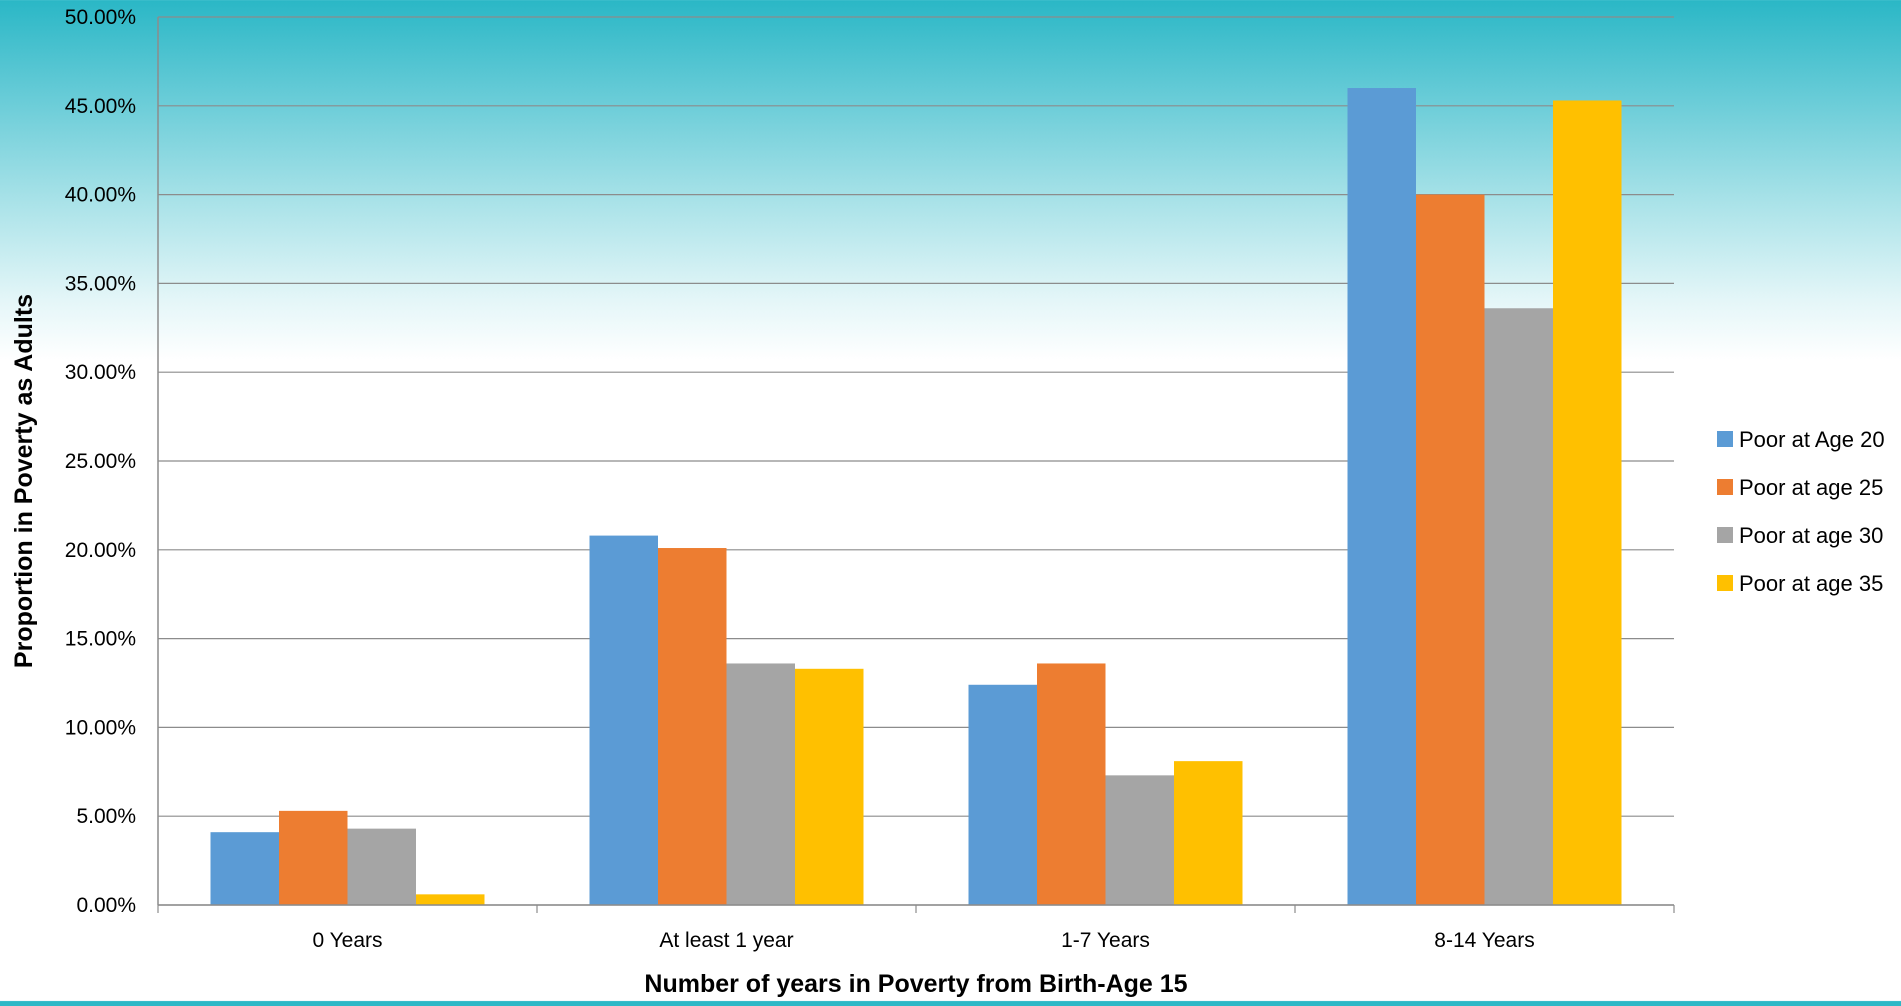  What do you see at coordinates (106, 816) in the screenshot?
I see `y-tick-label: 5.00%` at bounding box center [106, 816].